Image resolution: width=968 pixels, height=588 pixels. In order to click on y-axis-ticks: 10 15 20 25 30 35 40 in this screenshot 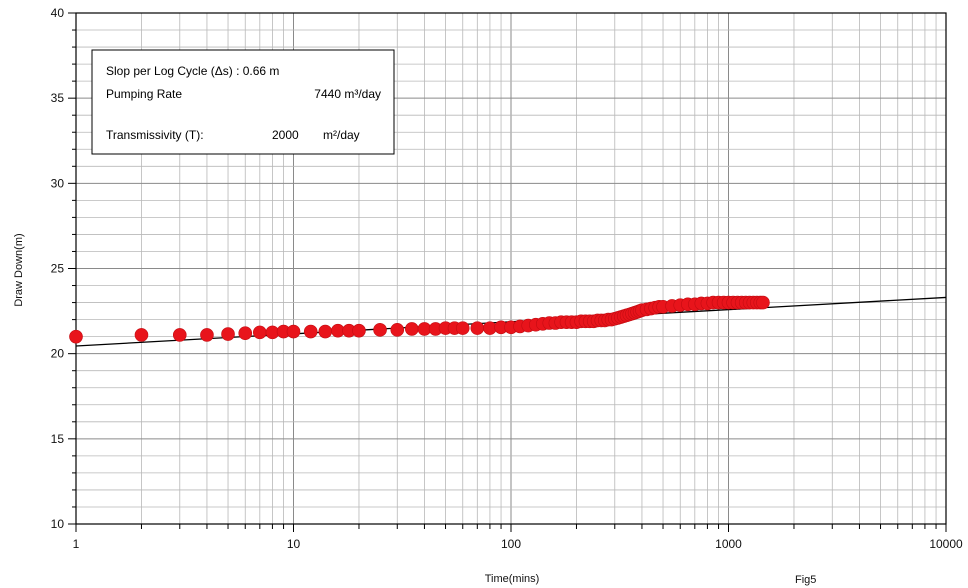, I will do `click(63, 268)`.